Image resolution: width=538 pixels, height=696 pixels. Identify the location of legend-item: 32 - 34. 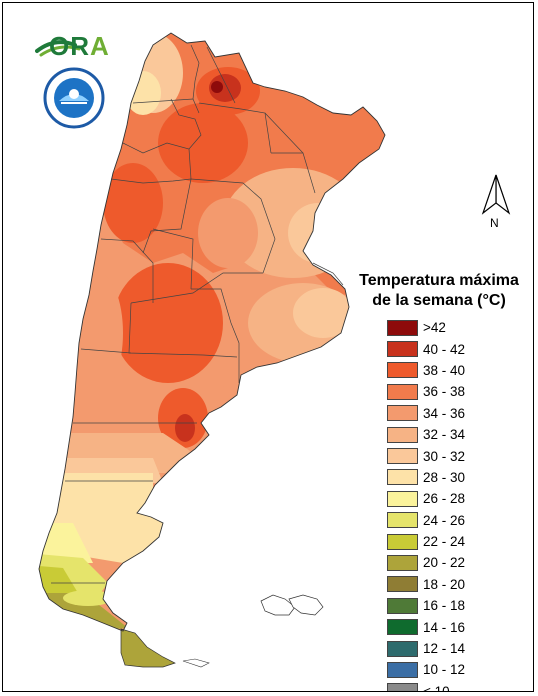
(438, 434).